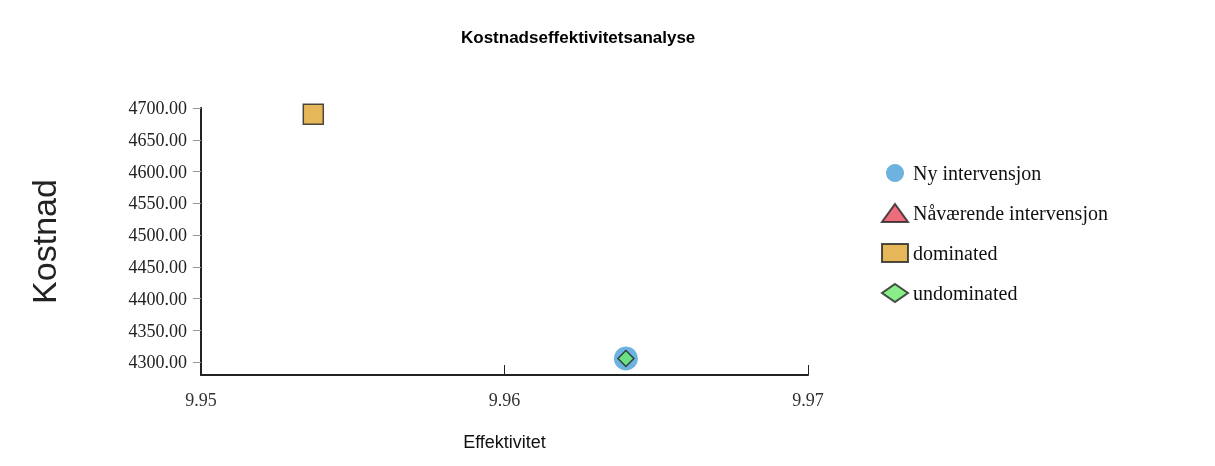 This screenshot has width=1215, height=466. I want to click on y-tick-label: 4700.00, so click(157, 108).